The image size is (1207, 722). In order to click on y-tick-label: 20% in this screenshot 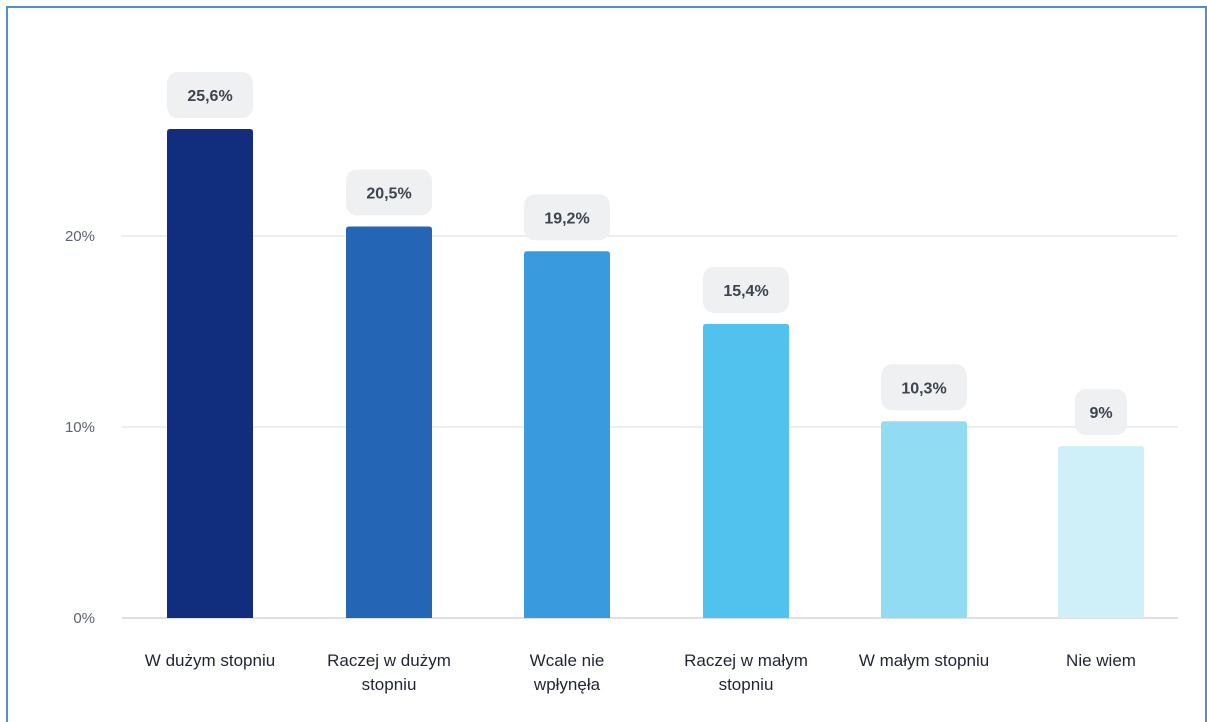, I will do `click(80, 236)`.